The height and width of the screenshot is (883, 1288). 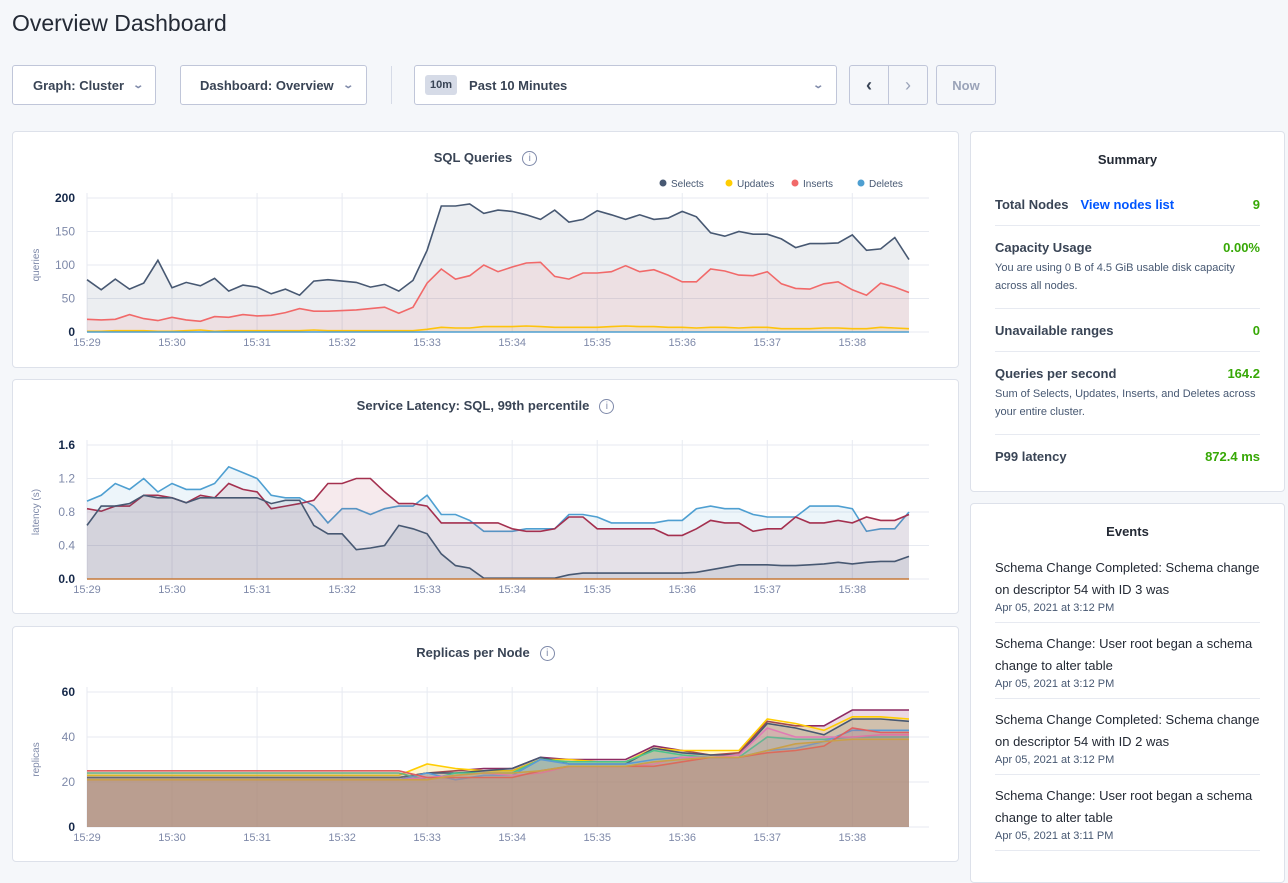 I want to click on dashboard-select: Dashboard: Overview ⌄, so click(x=273, y=85).